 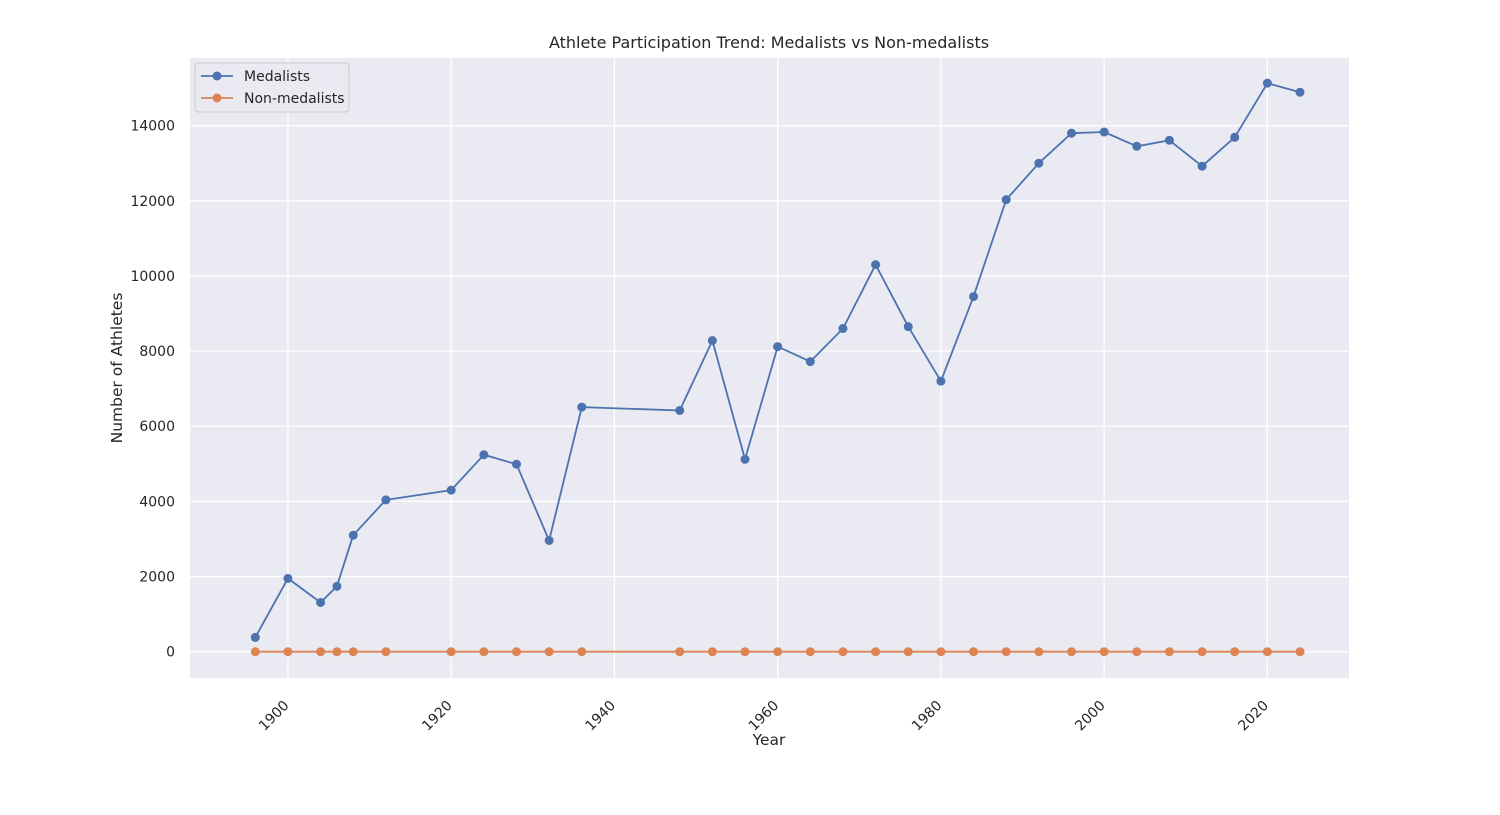 What do you see at coordinates (1137, 652) in the screenshot?
I see `point-non-medalists-2004` at bounding box center [1137, 652].